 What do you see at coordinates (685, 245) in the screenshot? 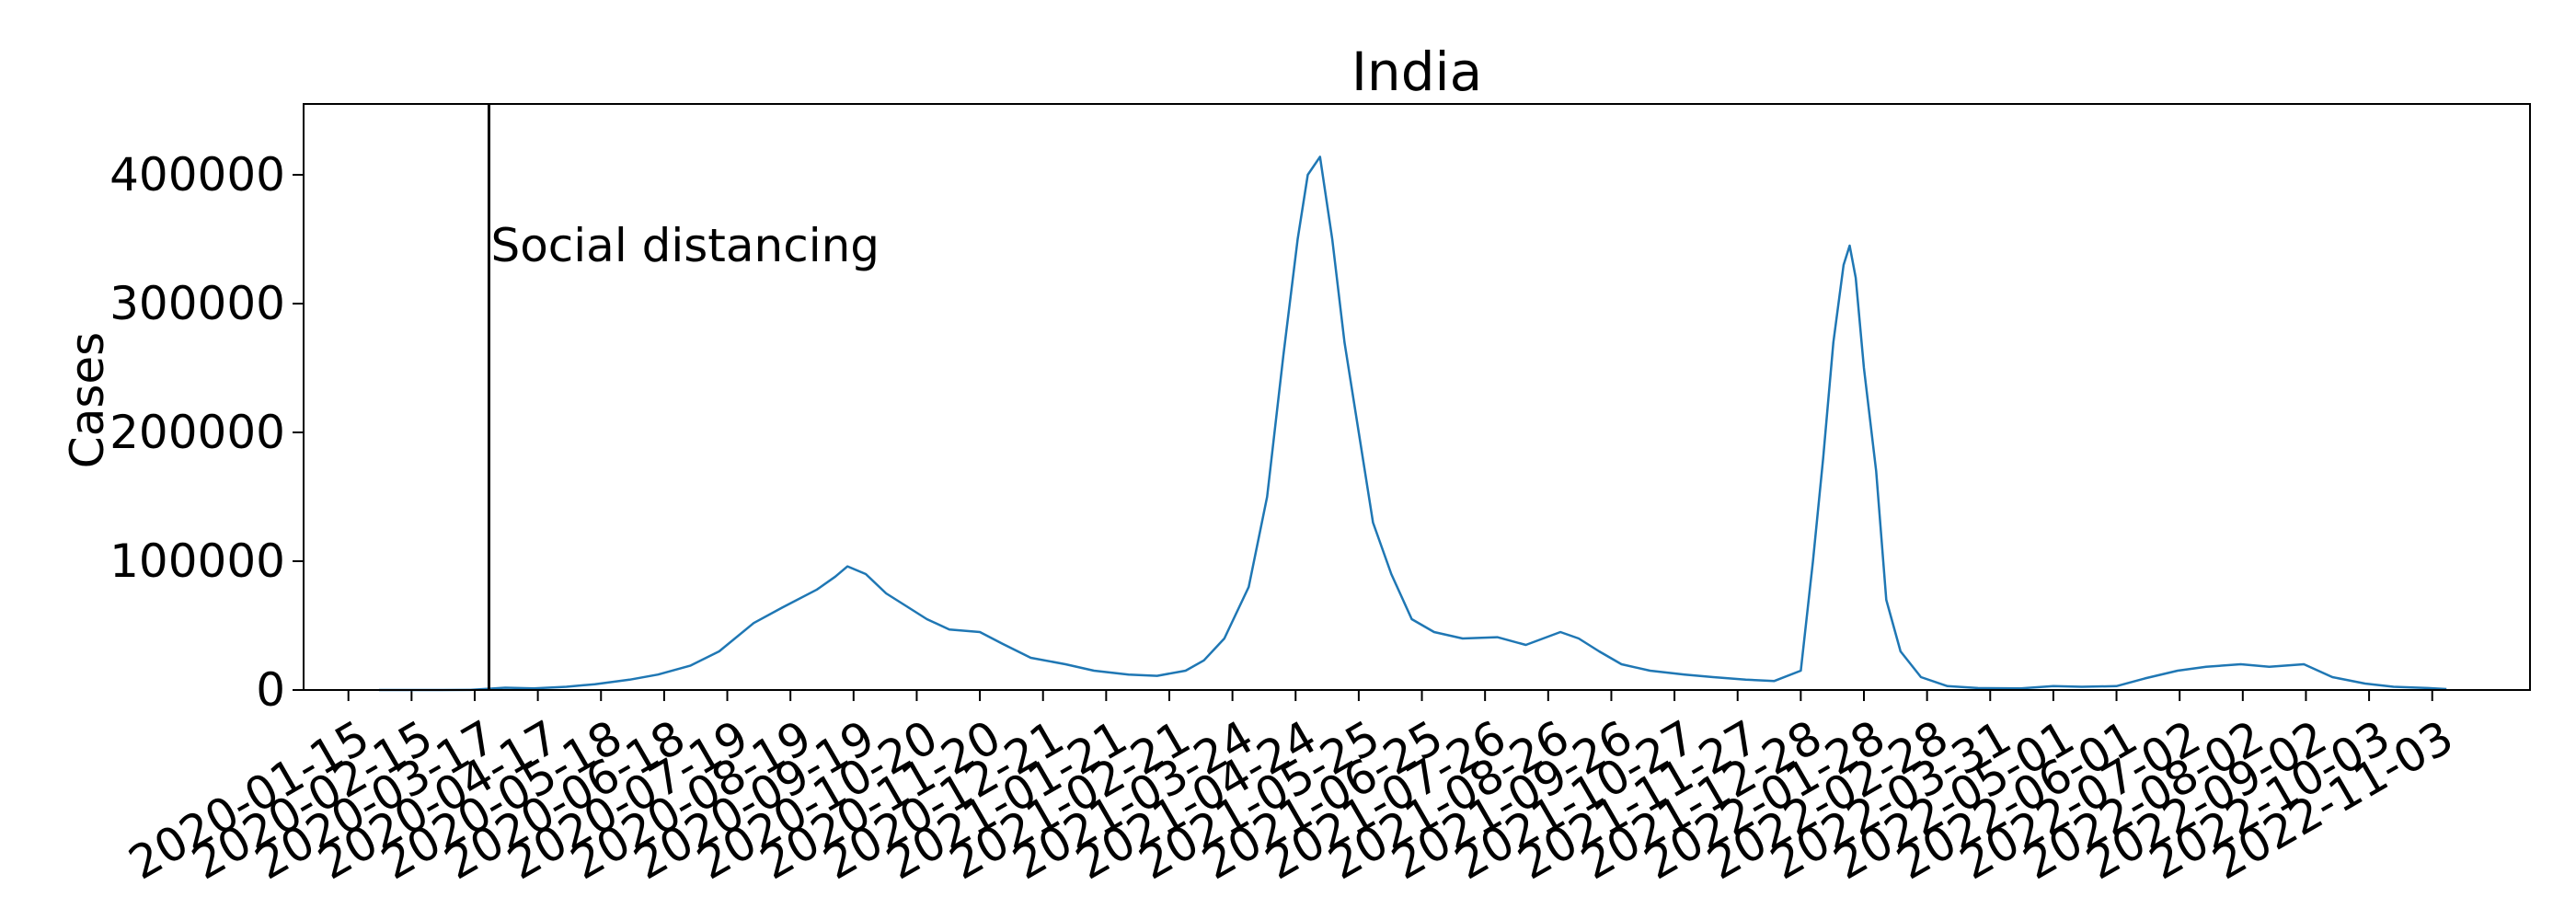
I see `annotation-label: Social distancing` at bounding box center [685, 245].